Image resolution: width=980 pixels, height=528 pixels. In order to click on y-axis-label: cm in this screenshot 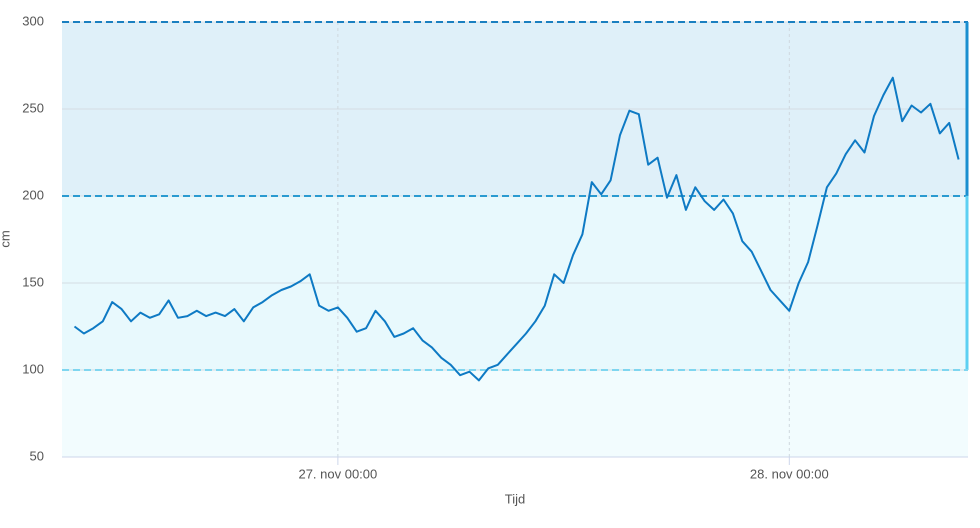, I will do `click(6, 238)`.